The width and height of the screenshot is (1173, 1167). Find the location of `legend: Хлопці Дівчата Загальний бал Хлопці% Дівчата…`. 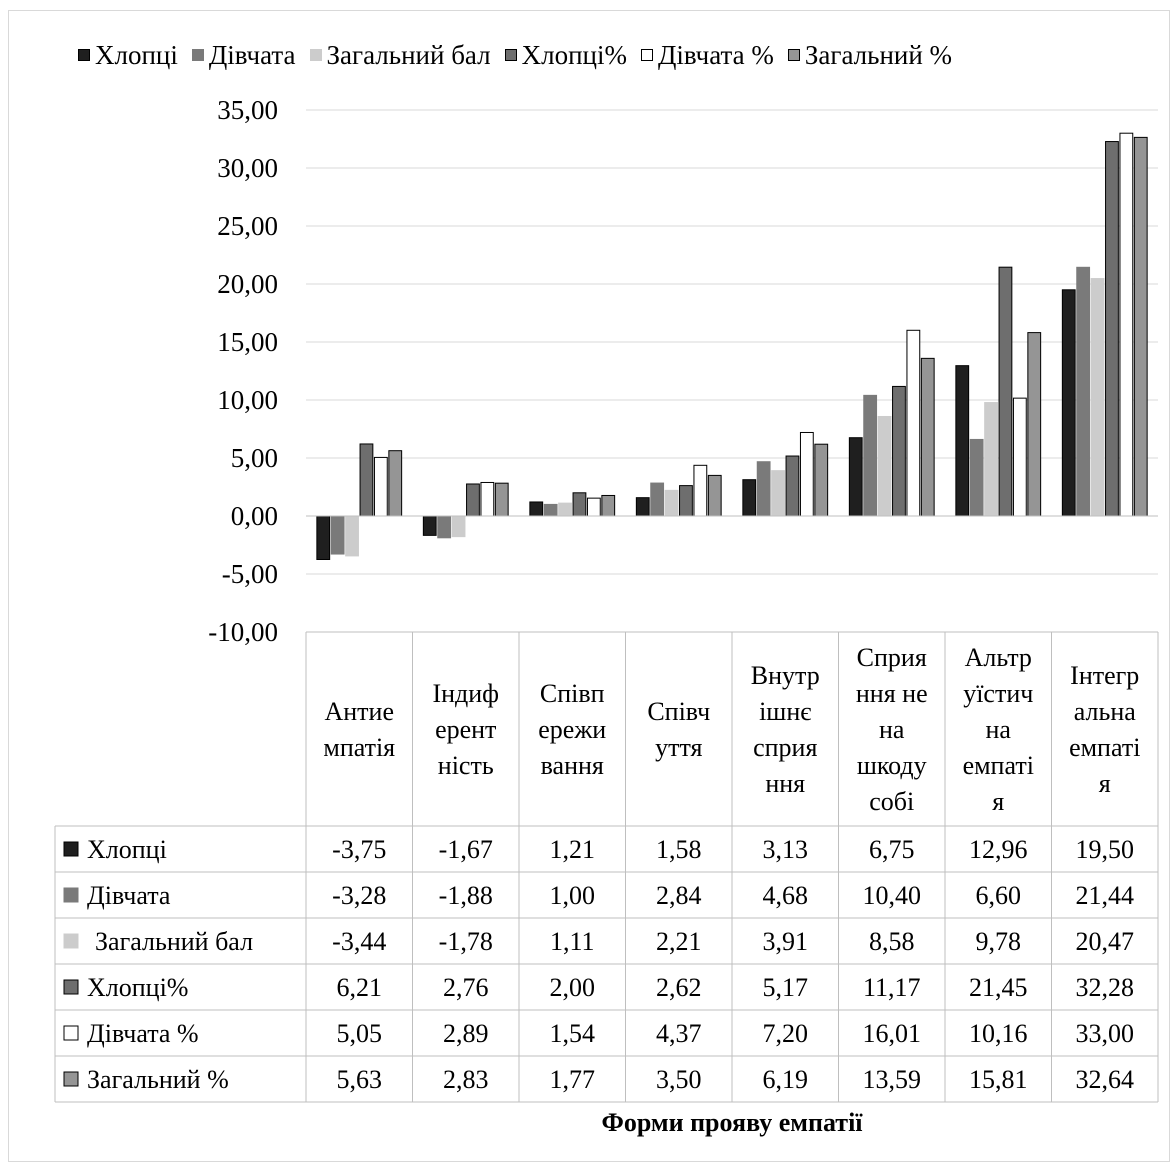

legend: Хлопці Дівчата Загальний бал Хлопці% Дівчата… is located at coordinates (515, 55).